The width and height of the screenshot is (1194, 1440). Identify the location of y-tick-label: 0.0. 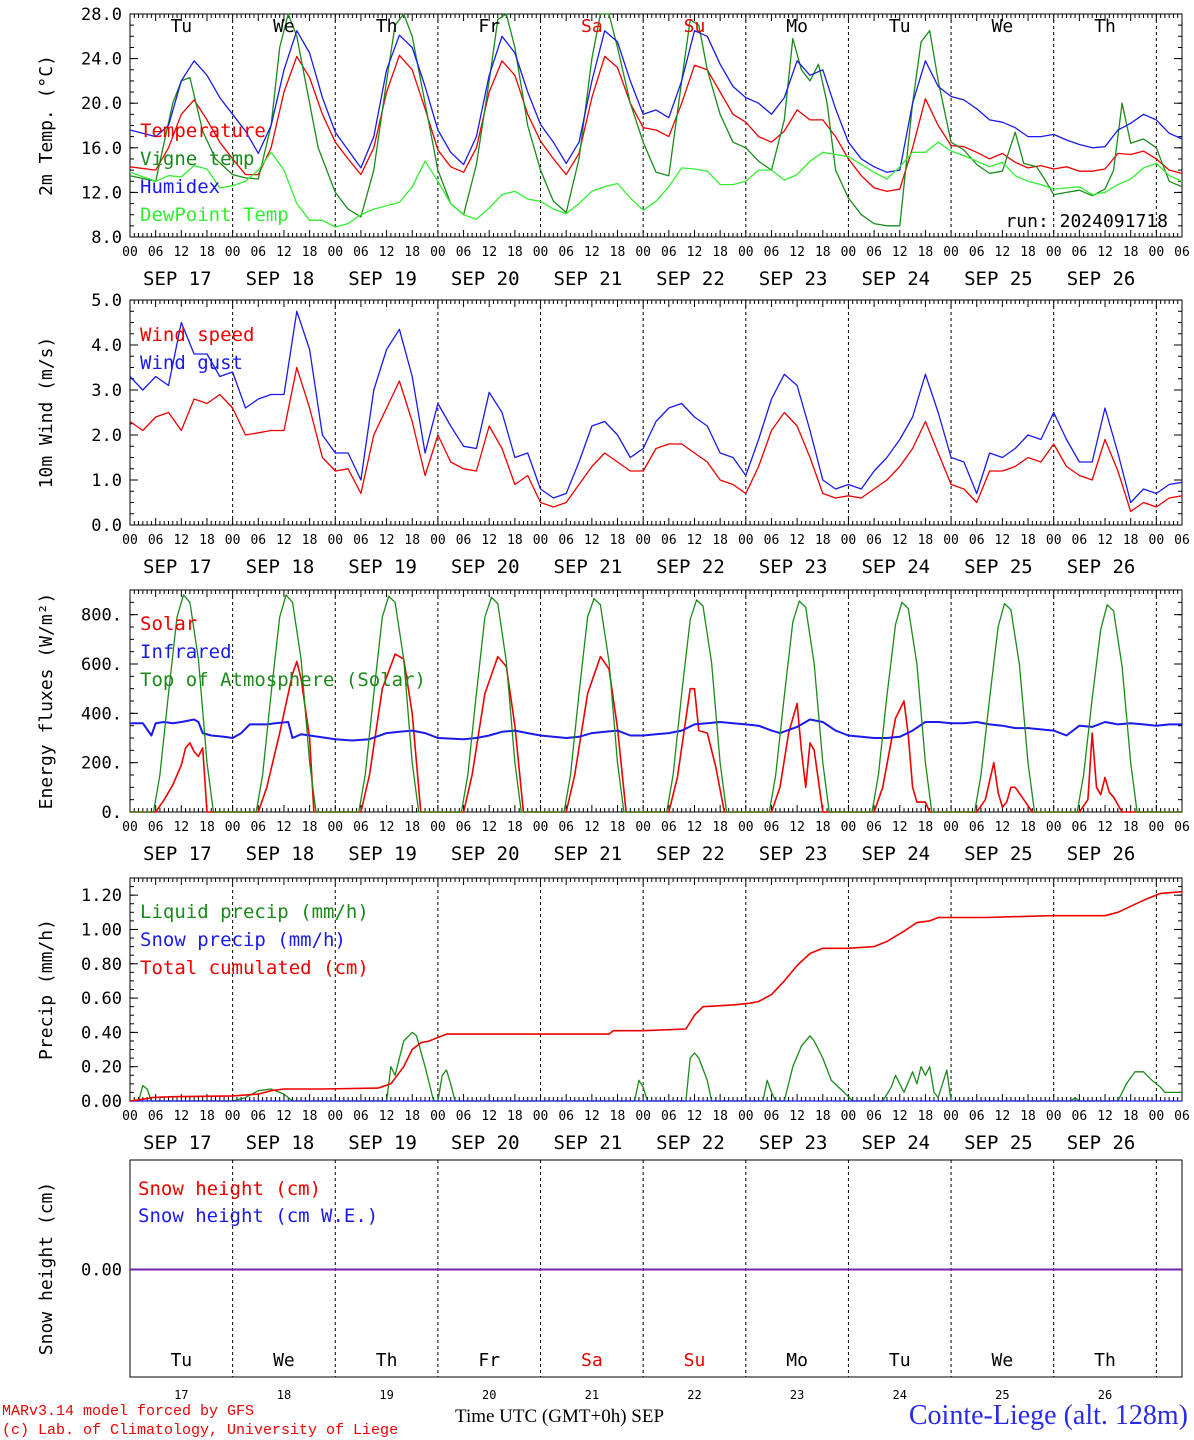
(106, 526).